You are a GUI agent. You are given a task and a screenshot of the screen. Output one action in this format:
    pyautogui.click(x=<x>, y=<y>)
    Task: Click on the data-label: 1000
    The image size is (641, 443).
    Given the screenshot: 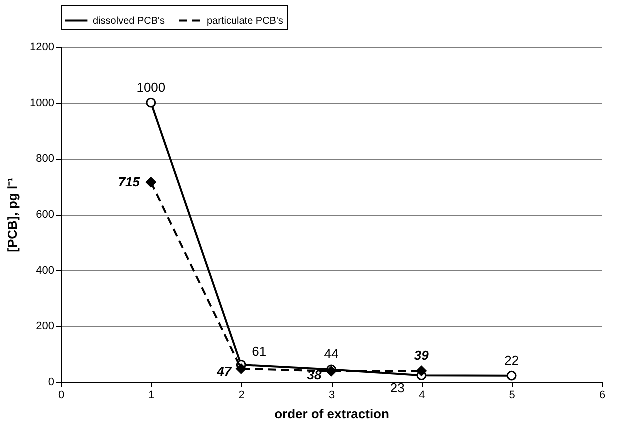 What is the action you would take?
    pyautogui.click(x=151, y=87)
    